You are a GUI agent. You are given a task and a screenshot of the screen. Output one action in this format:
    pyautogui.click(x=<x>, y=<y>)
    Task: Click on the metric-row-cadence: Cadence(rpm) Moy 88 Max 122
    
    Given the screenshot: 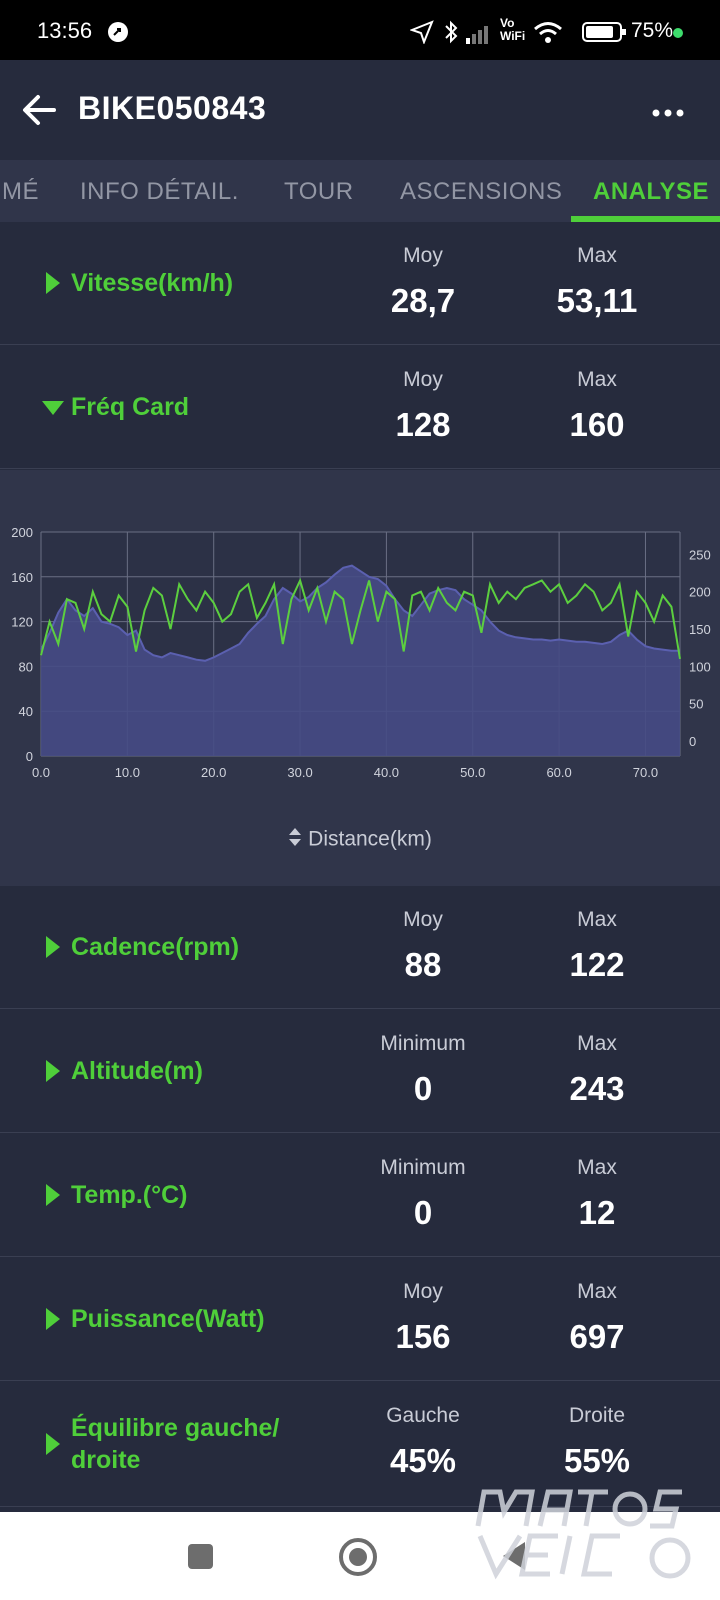 What is the action you would take?
    pyautogui.click(x=360, y=947)
    